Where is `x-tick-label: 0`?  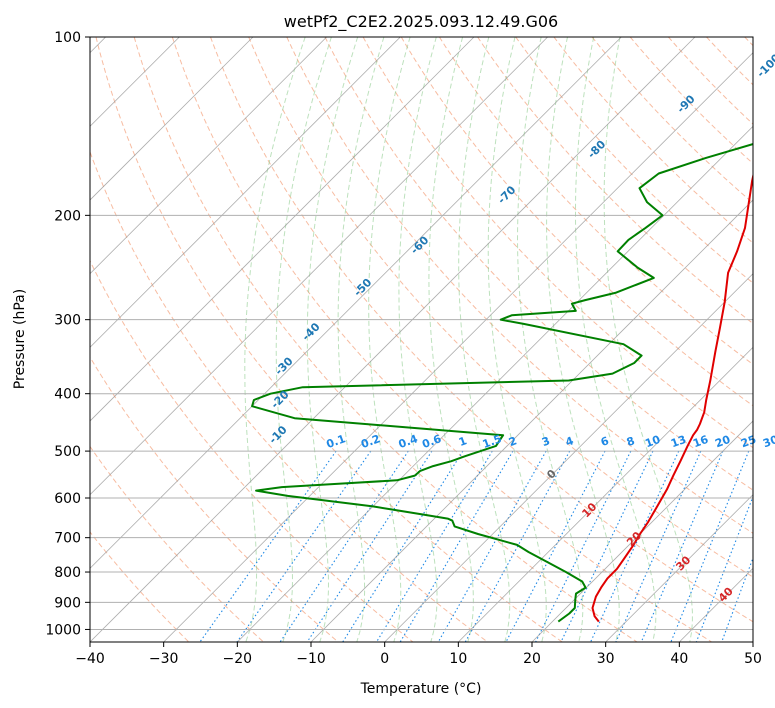
x-tick-label: 0 is located at coordinates (384, 659).